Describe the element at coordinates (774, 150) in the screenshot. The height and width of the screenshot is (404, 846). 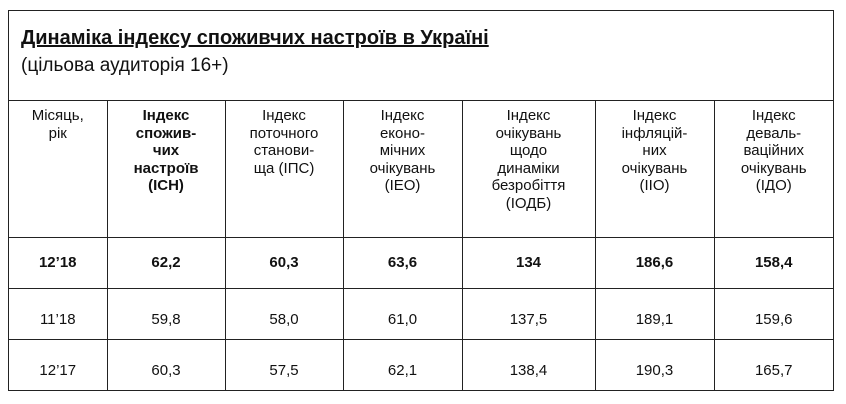
I see `header-line: ваційних` at that location.